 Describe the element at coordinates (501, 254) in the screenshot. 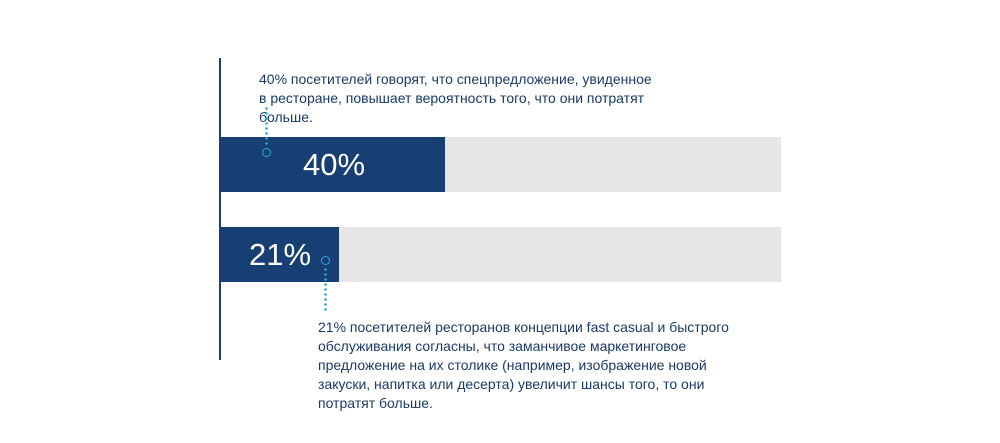

I see `bar-track-2: 21%` at that location.